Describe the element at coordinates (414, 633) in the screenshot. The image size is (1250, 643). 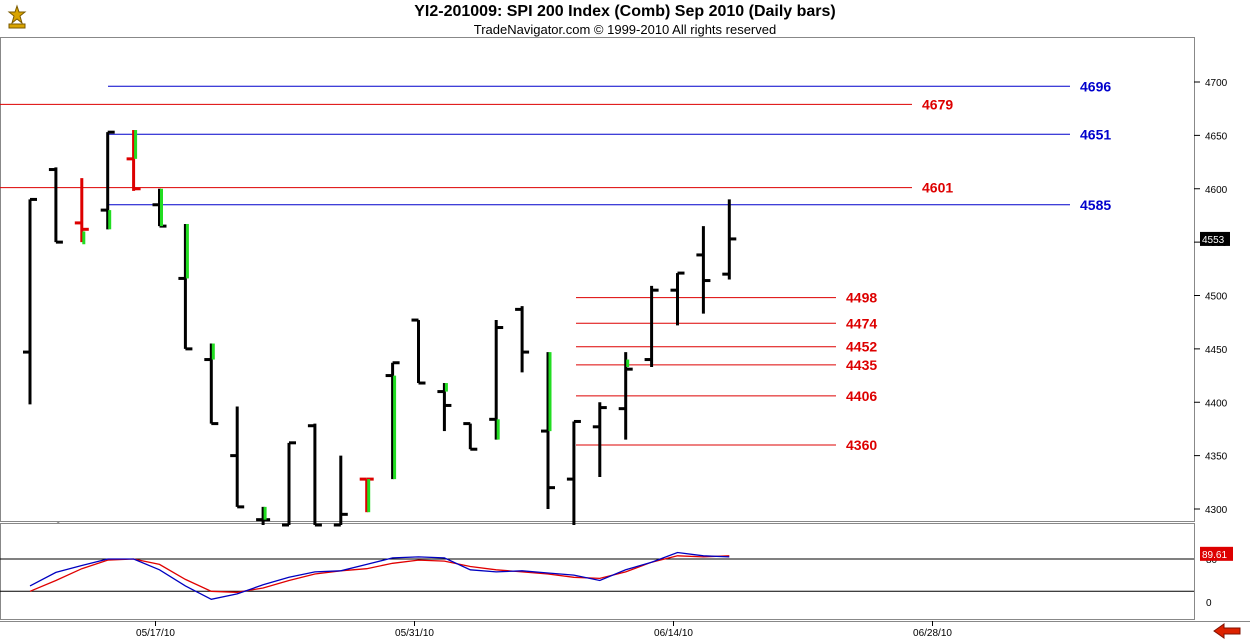
I see `x-tick-label: 05/31/10` at that location.